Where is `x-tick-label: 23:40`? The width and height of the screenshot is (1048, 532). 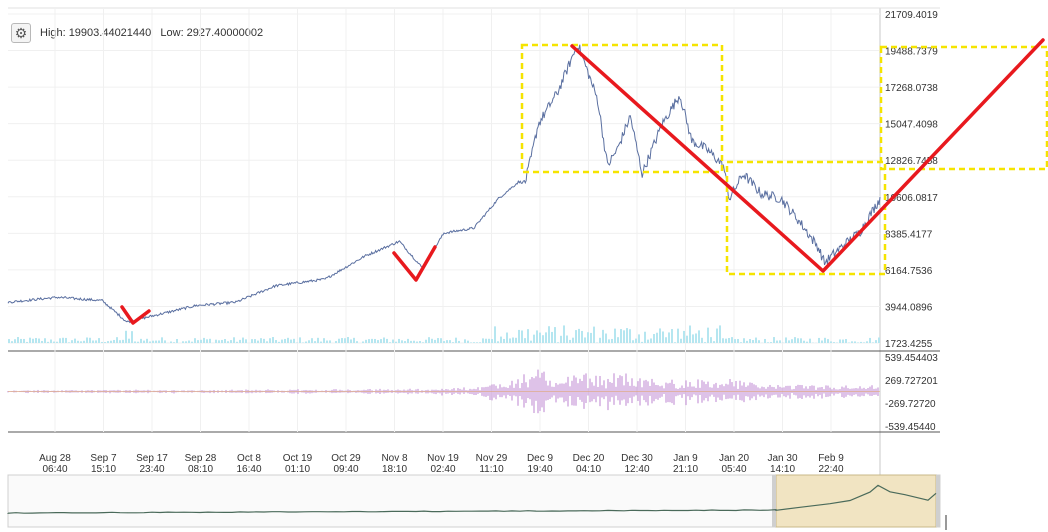
x-tick-label: 23:40 is located at coordinates (151, 469).